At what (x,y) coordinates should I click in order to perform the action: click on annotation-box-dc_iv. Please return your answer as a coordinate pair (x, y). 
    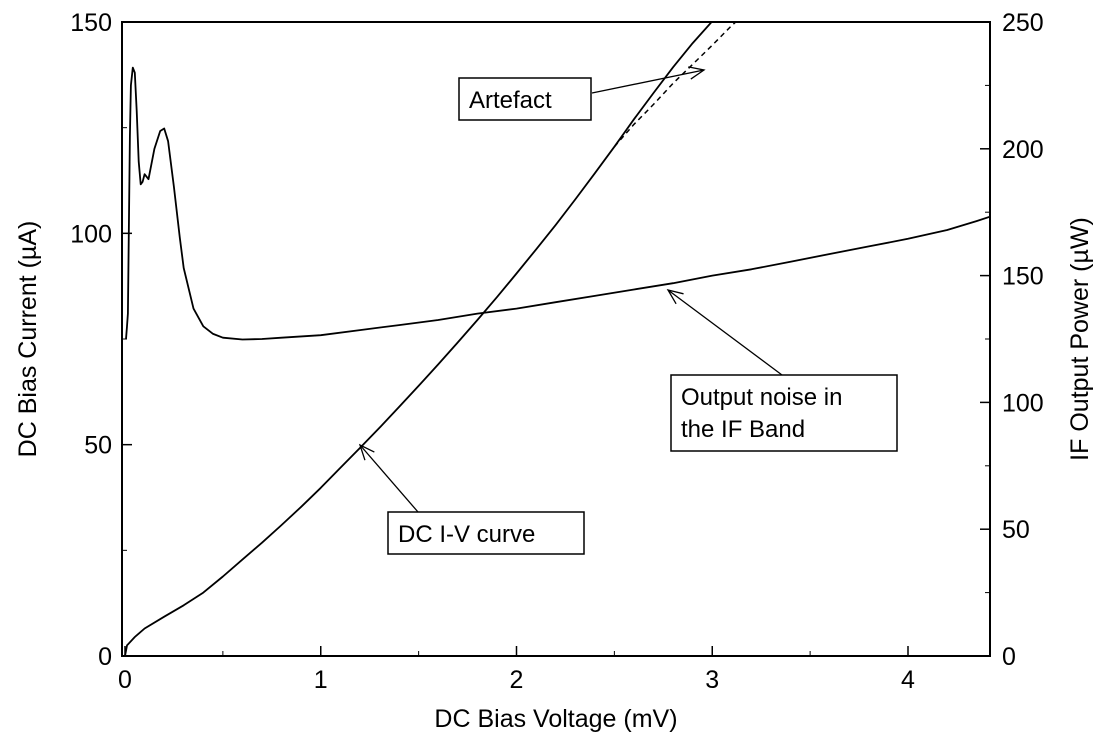
    Looking at the image, I should click on (486, 533).